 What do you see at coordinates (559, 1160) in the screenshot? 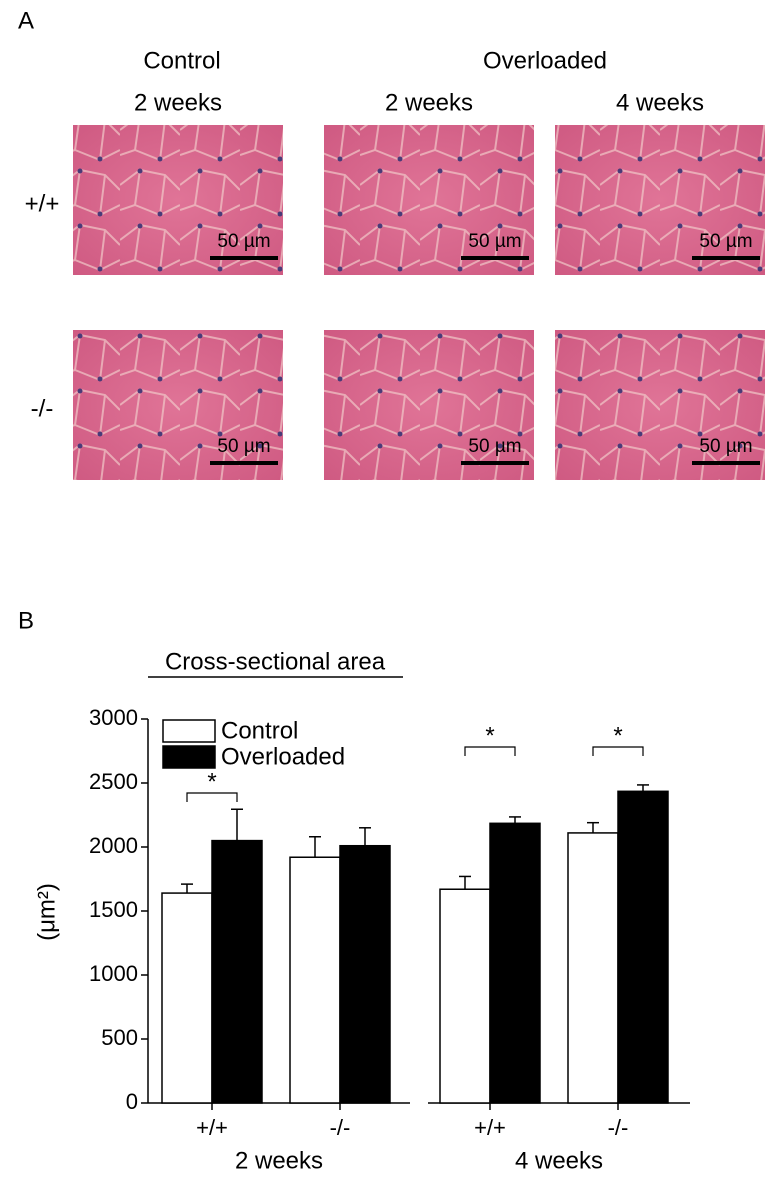
I see `group-label: 4 weeks` at bounding box center [559, 1160].